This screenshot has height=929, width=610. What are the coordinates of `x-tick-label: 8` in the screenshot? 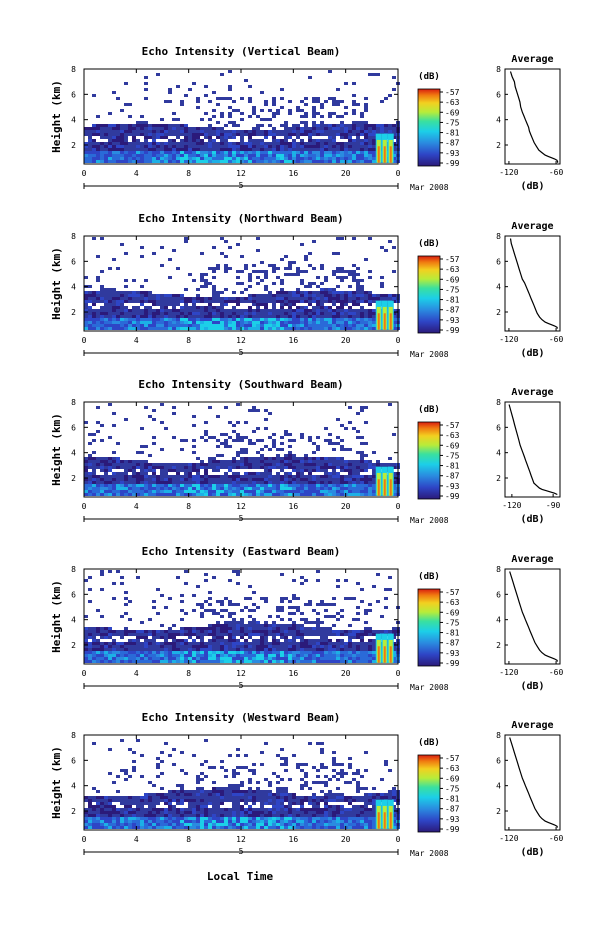 It's located at (188, 673).